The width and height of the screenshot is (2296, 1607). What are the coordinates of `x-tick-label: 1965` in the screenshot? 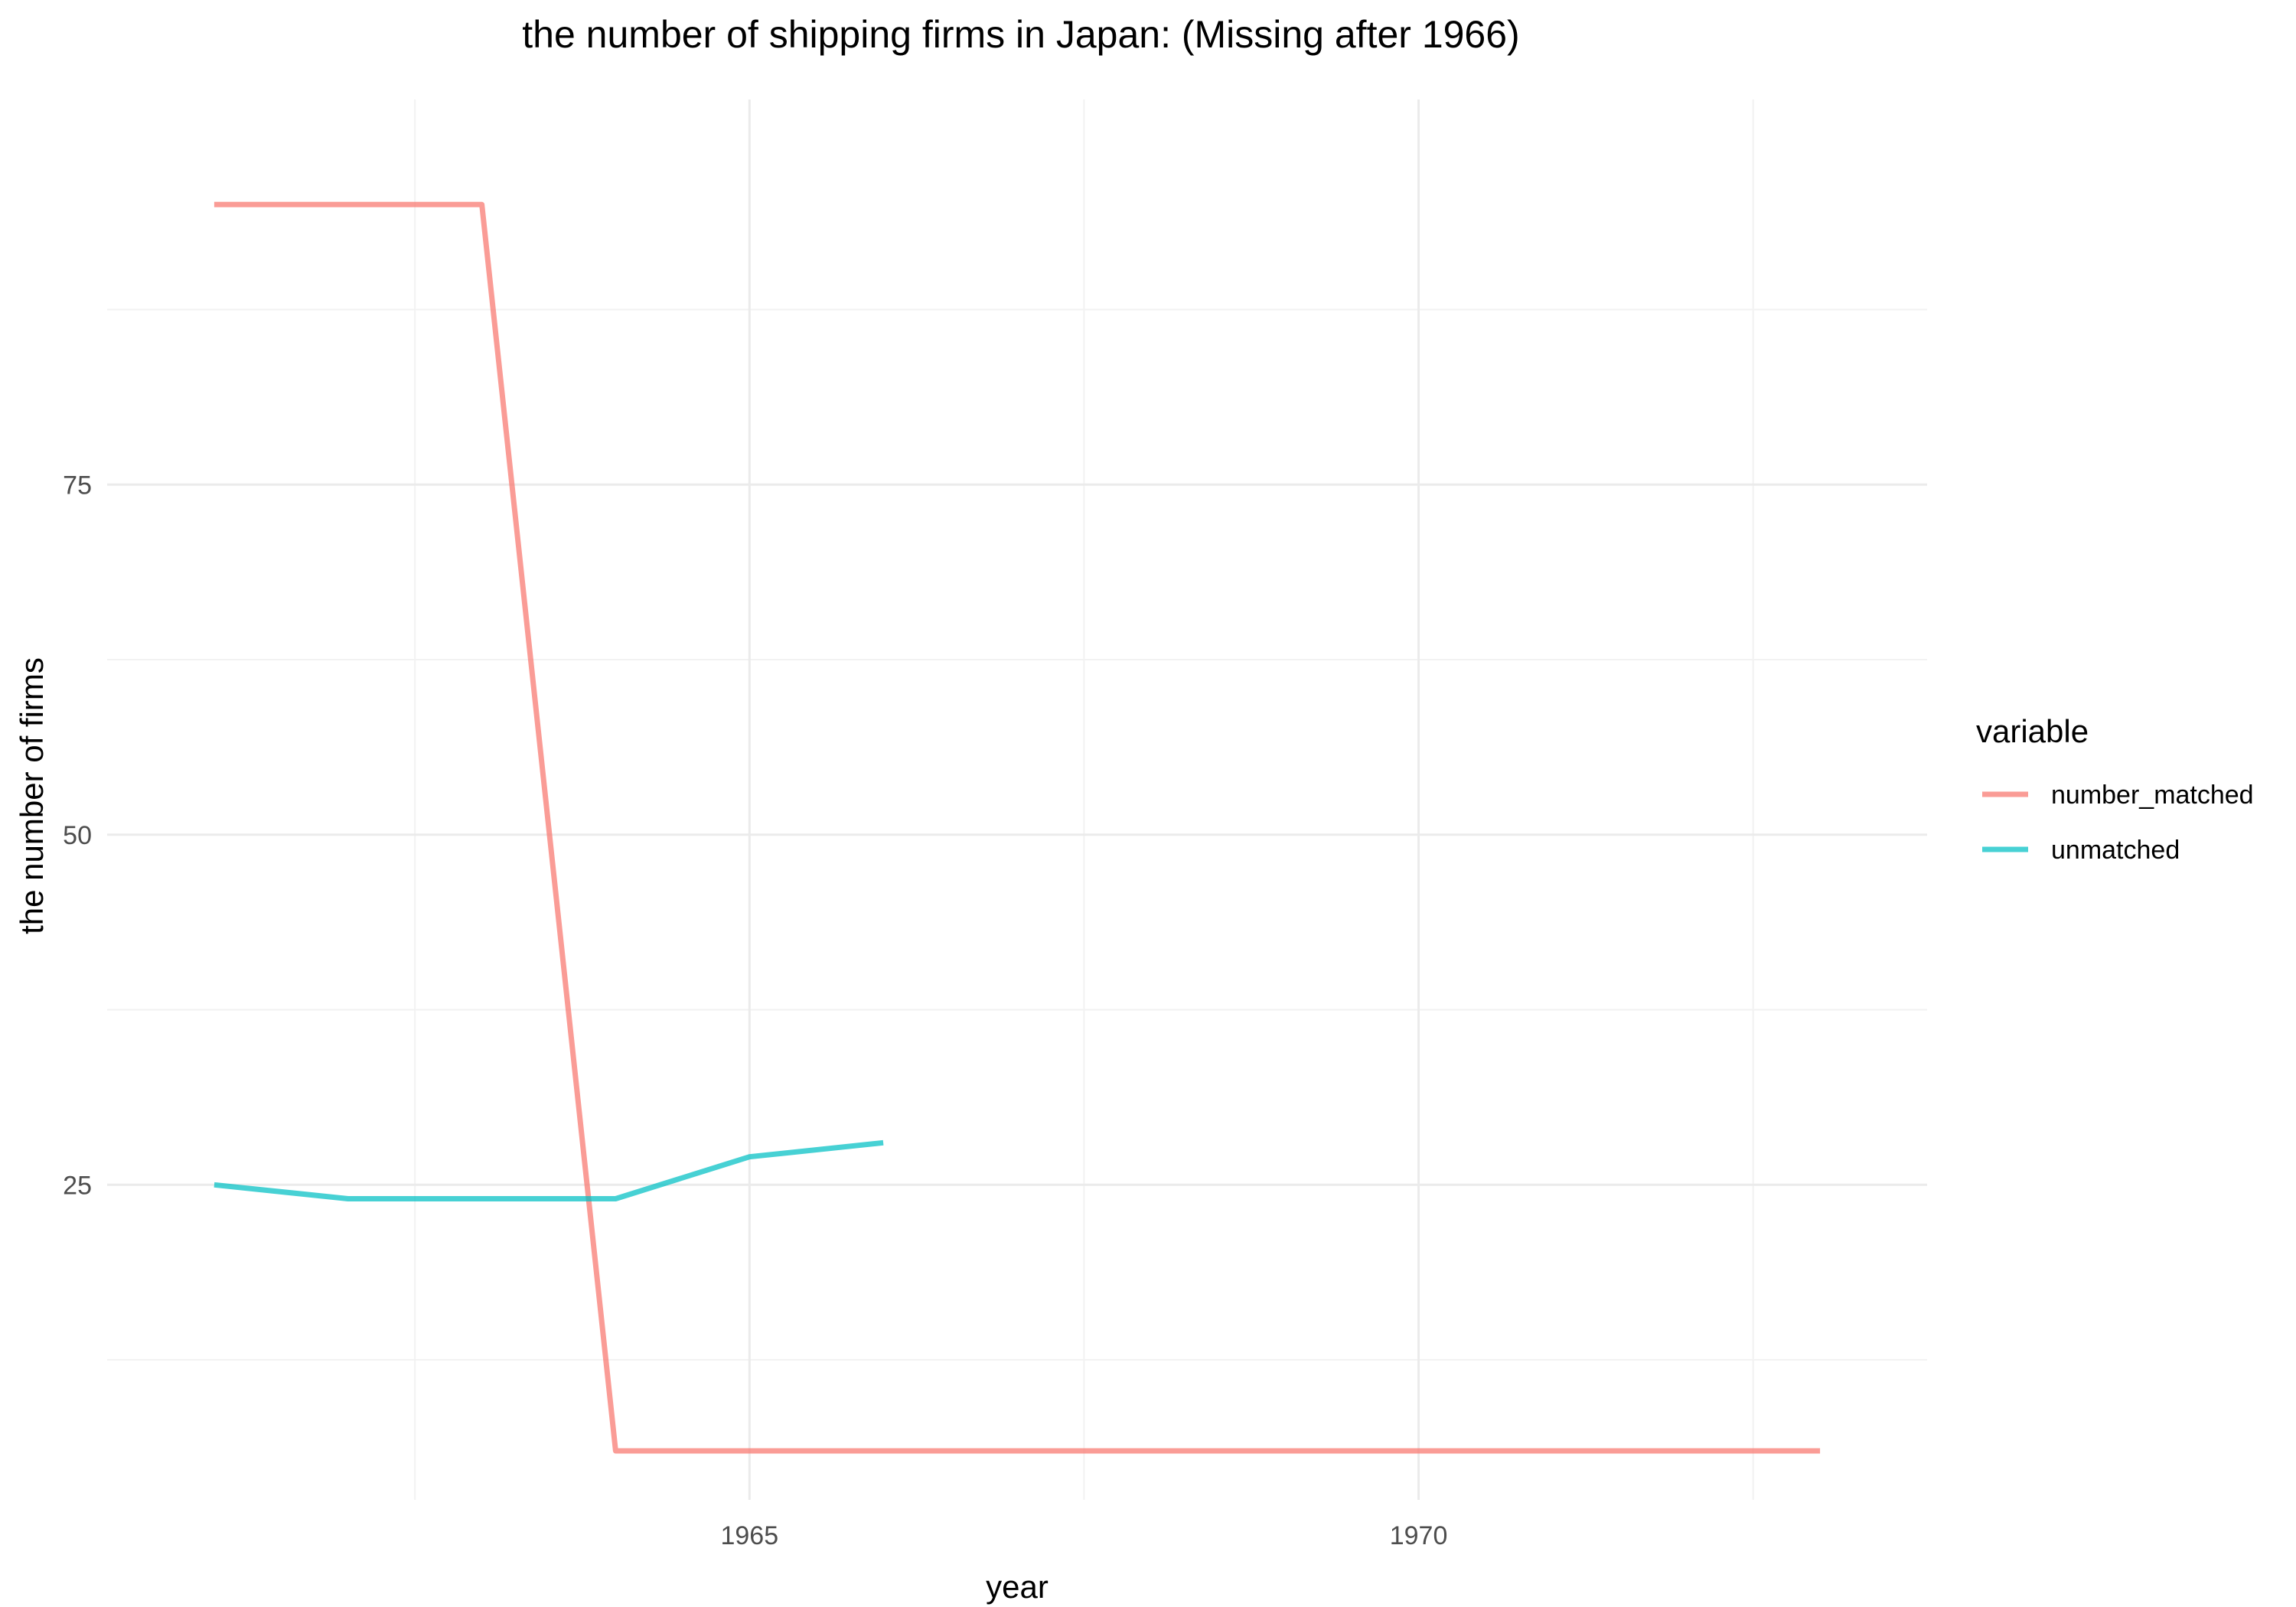 It's located at (749, 1535).